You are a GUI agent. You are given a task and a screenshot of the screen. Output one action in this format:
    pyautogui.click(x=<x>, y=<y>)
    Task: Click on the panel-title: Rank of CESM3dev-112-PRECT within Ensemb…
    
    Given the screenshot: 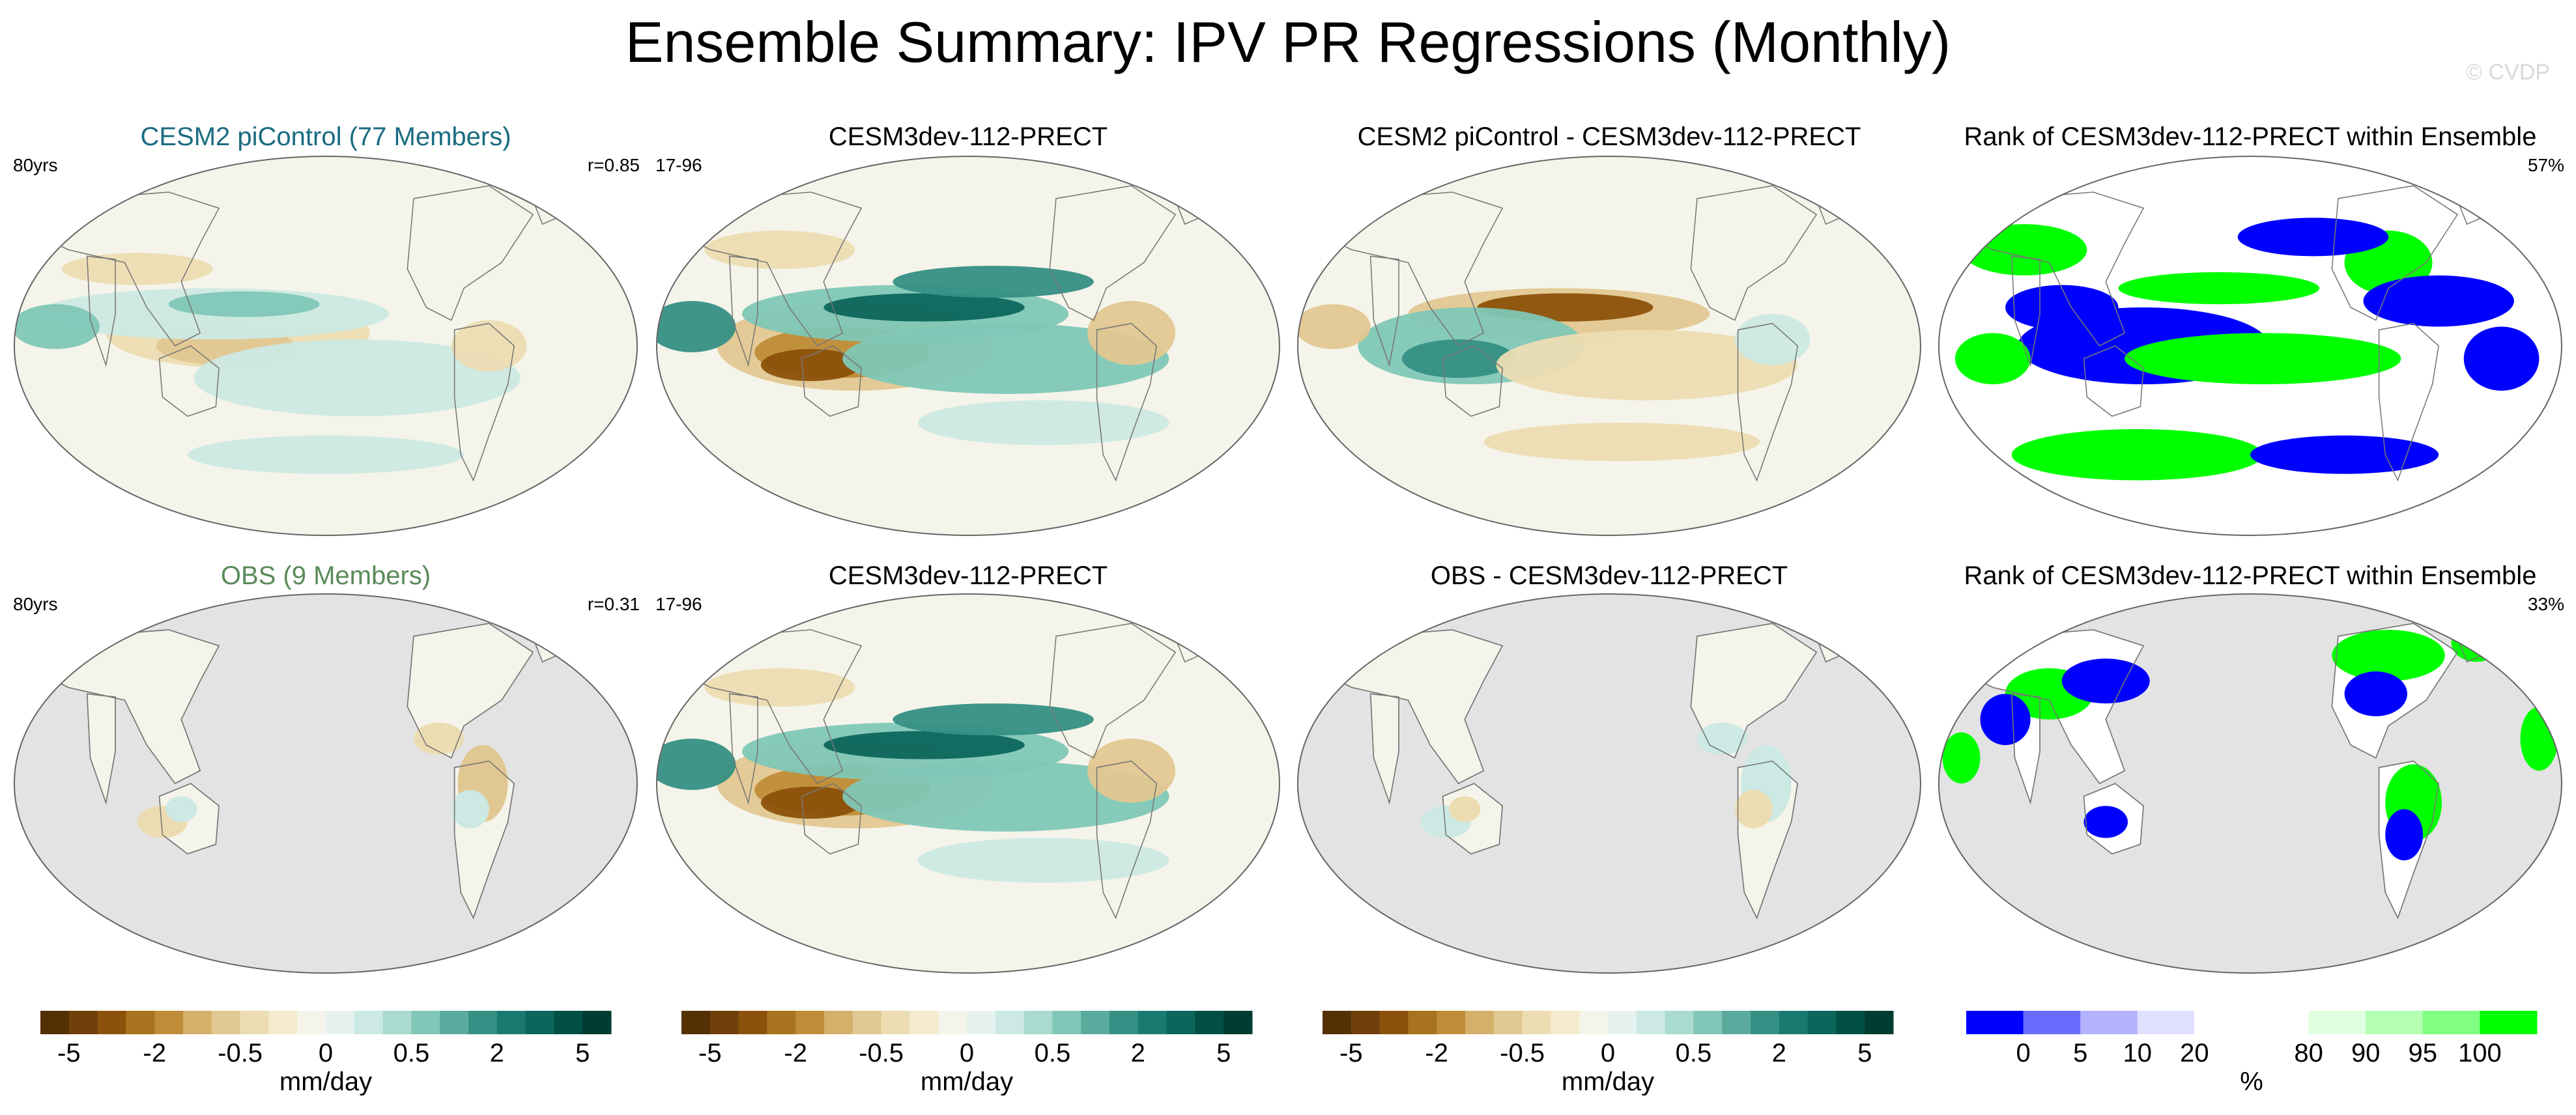 What is the action you would take?
    pyautogui.click(x=2250, y=136)
    